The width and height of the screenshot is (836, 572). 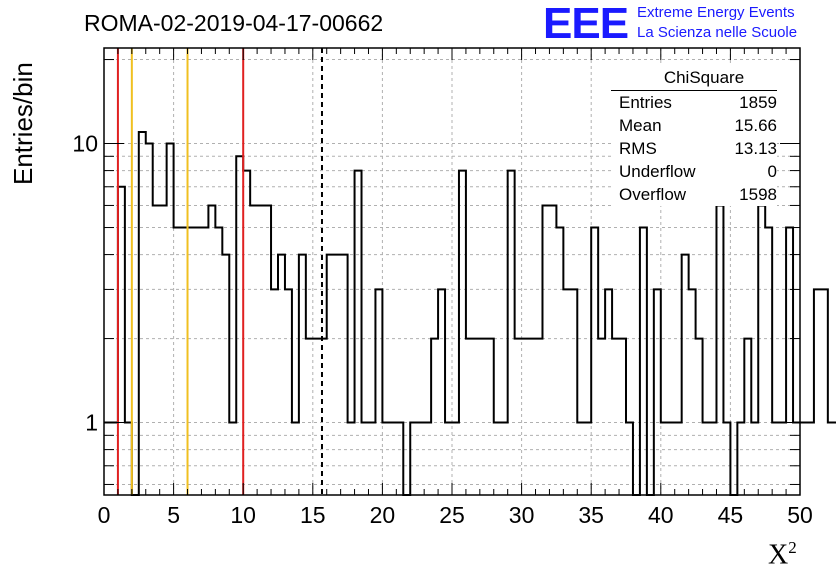 What do you see at coordinates (755, 125) in the screenshot?
I see `stats-value: 15.66` at bounding box center [755, 125].